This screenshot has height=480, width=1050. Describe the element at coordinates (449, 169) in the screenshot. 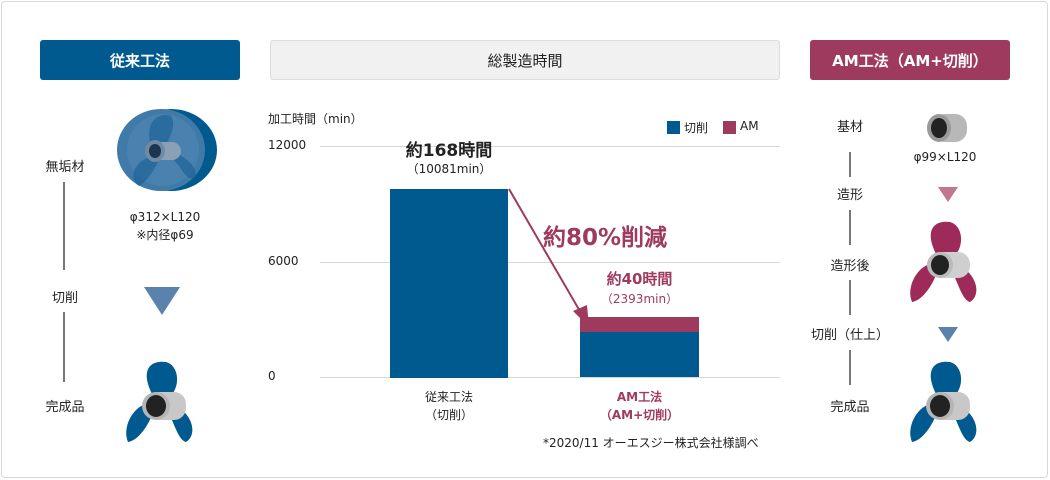

I see `bar1-minutes-label: （10081min）` at that location.